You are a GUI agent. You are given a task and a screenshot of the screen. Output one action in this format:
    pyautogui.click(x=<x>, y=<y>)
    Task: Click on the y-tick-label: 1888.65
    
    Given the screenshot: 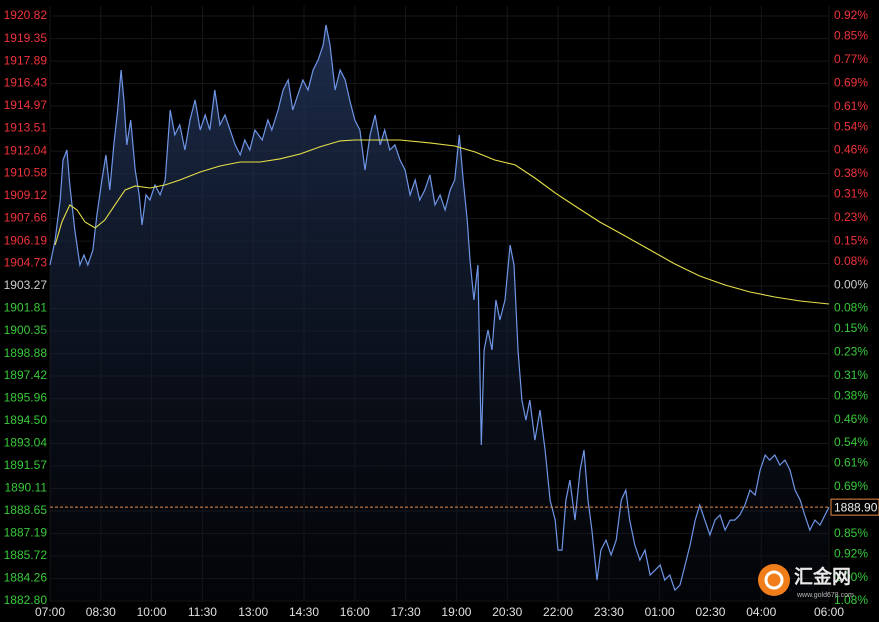 What is the action you would take?
    pyautogui.click(x=26, y=510)
    